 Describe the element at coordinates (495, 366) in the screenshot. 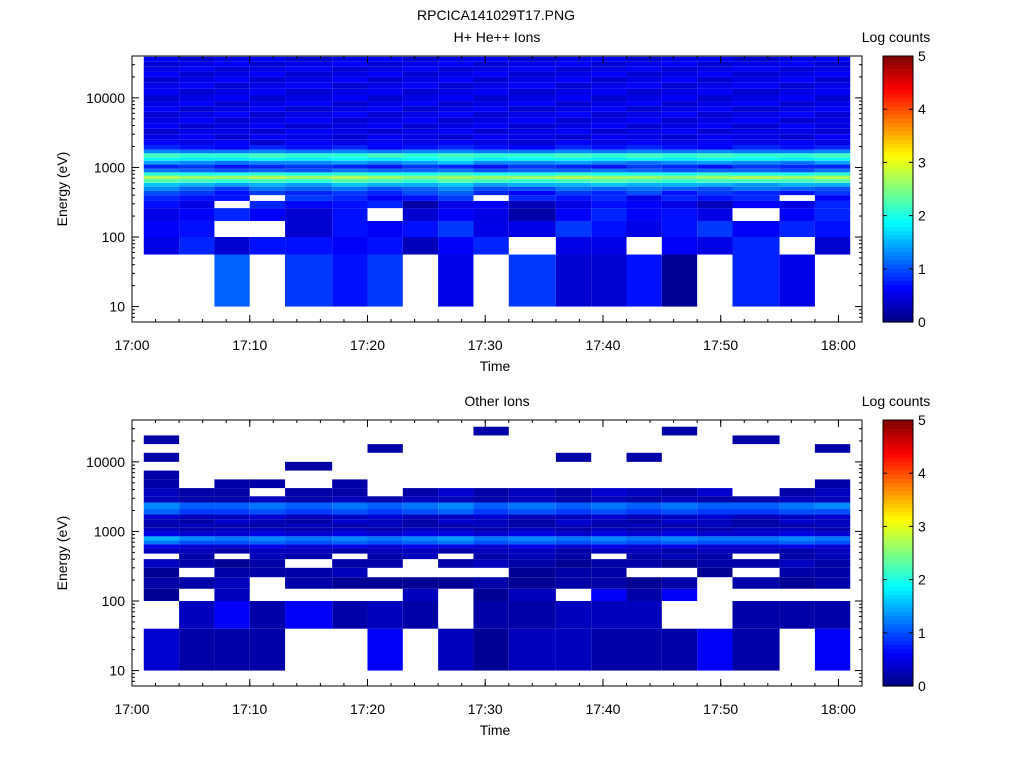

I see `x-axis-label: Time` at that location.